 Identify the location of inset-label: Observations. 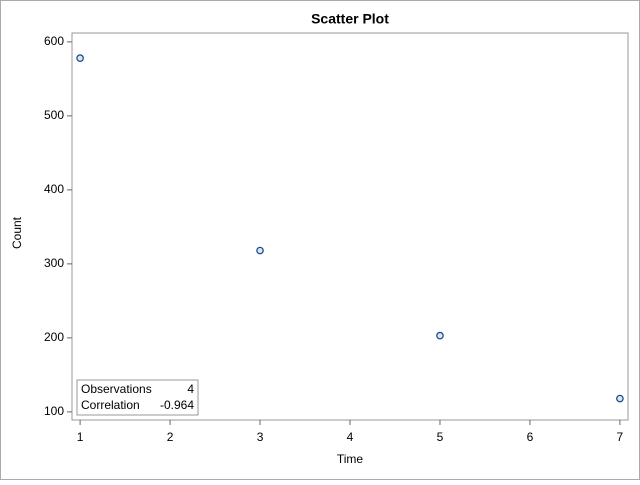
(116, 389).